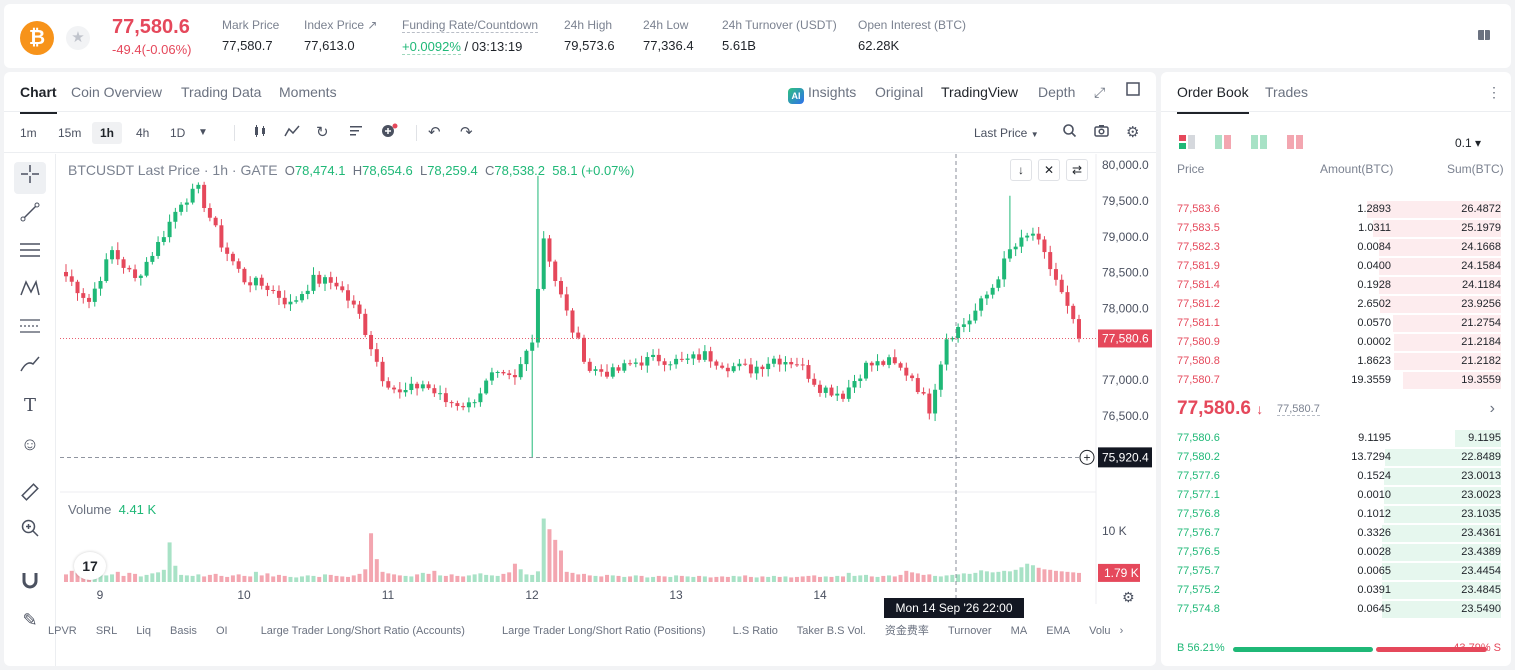 This screenshot has width=1515, height=670. What do you see at coordinates (906, 631) in the screenshot?
I see `indicator-funding-rate: 资金费率` at bounding box center [906, 631].